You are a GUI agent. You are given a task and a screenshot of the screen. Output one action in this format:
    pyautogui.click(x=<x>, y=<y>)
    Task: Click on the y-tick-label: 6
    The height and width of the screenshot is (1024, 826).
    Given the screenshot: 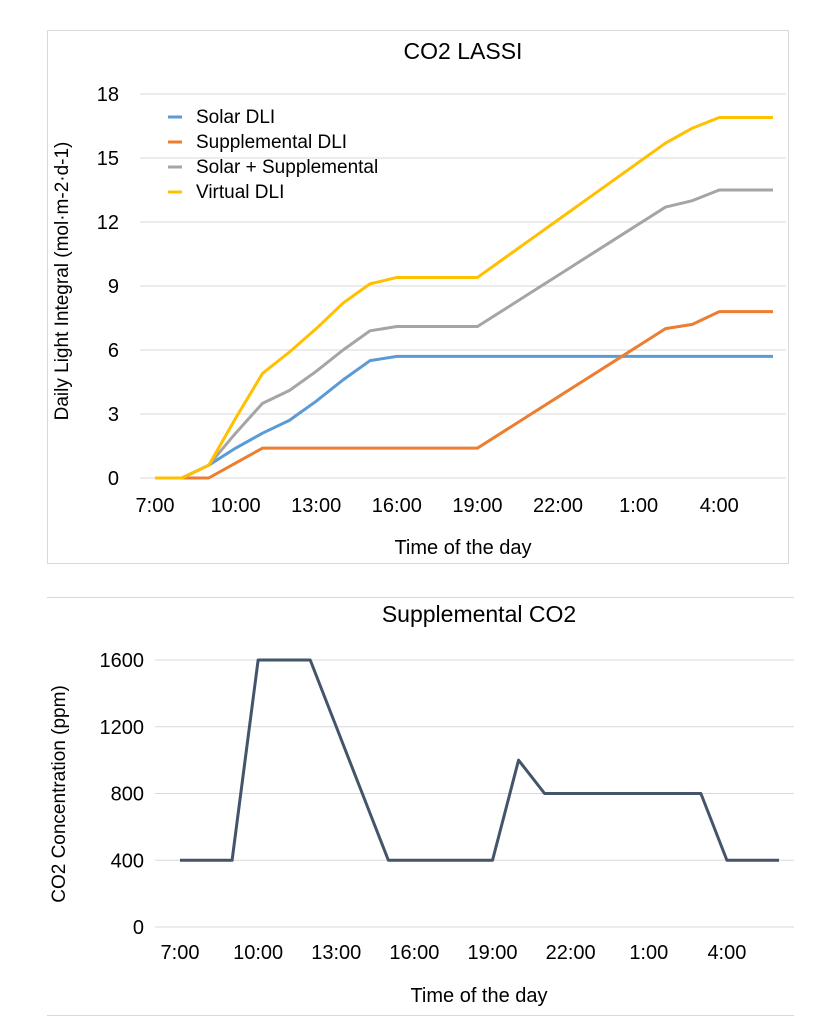 What is the action you would take?
    pyautogui.click(x=113, y=351)
    